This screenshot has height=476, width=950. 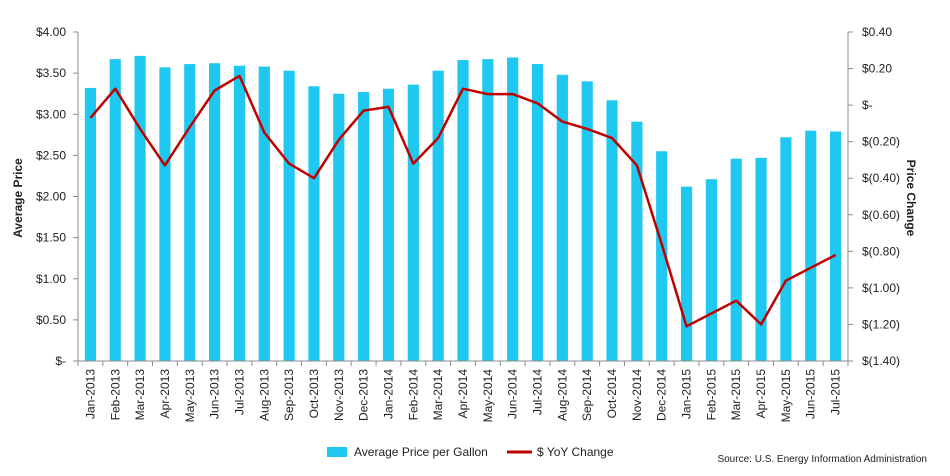 I want to click on x-tick-label: Nov-2013, so click(x=339, y=395).